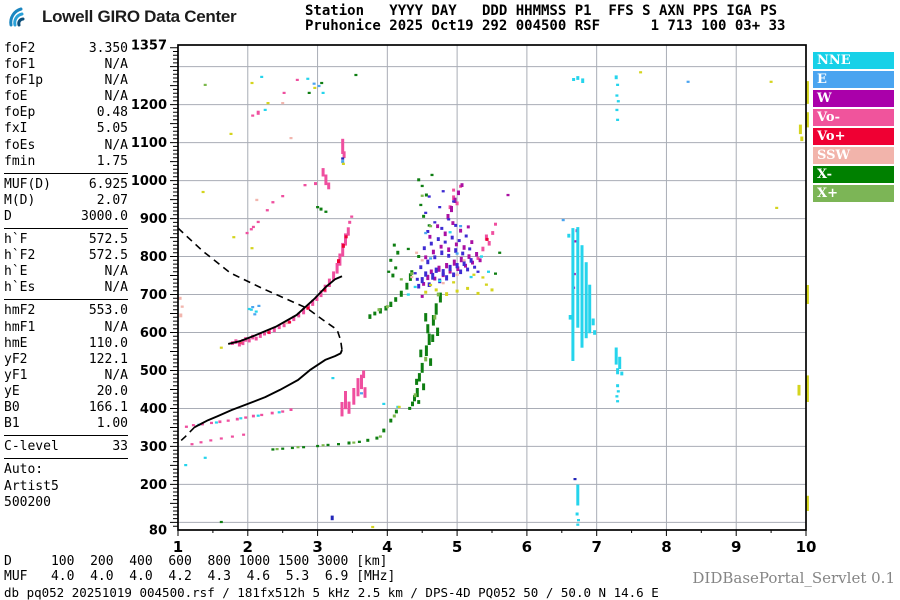  What do you see at coordinates (20, 200) in the screenshot?
I see `param-label: M(D)` at bounding box center [20, 200].